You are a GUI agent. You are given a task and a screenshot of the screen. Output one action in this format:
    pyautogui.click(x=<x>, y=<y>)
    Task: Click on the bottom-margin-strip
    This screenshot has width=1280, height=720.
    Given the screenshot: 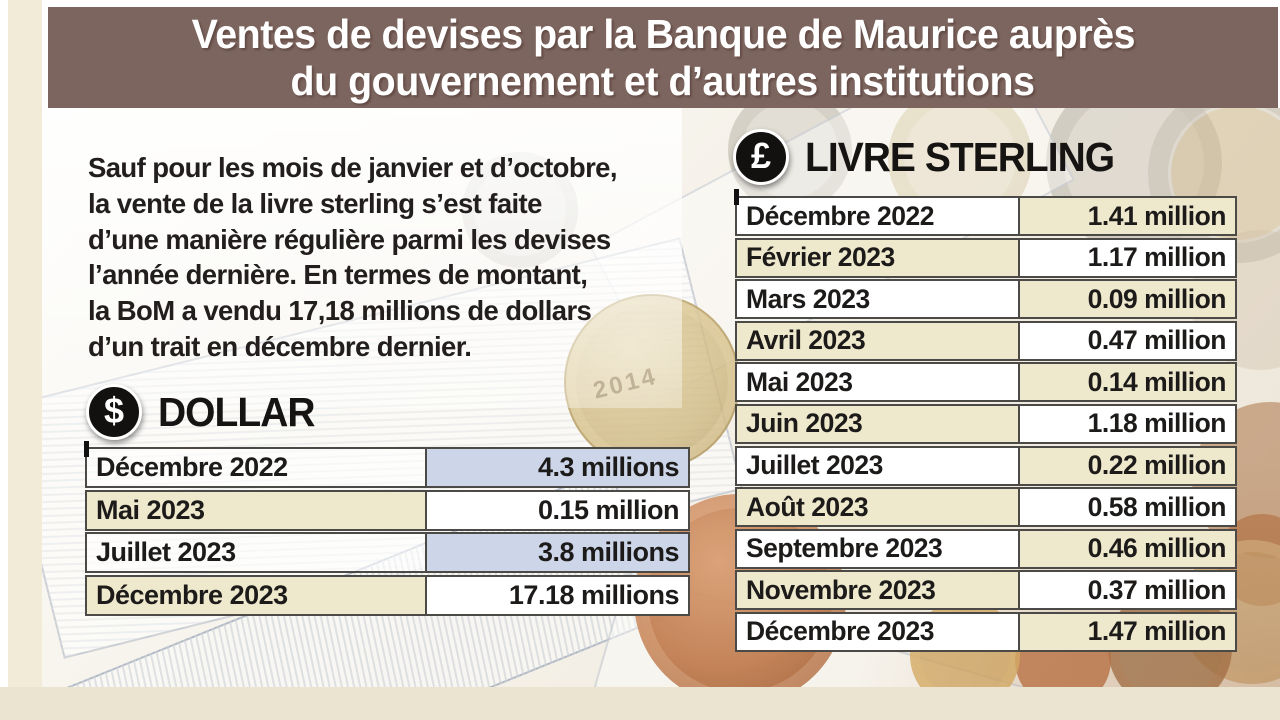 What is the action you would take?
    pyautogui.click(x=640, y=703)
    